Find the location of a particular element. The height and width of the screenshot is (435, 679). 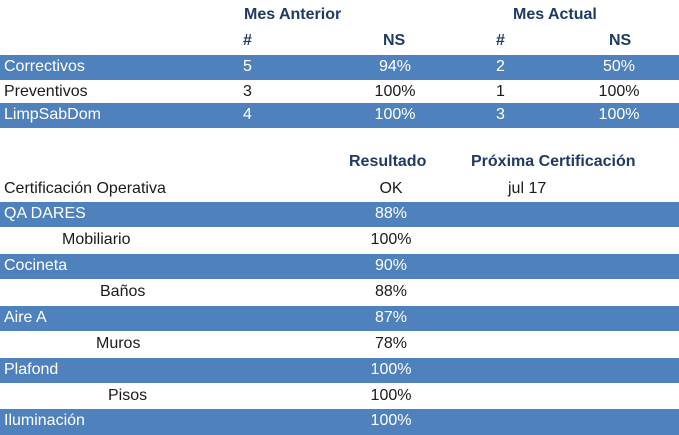

curr-count-cell: 1 is located at coordinates (500, 91).